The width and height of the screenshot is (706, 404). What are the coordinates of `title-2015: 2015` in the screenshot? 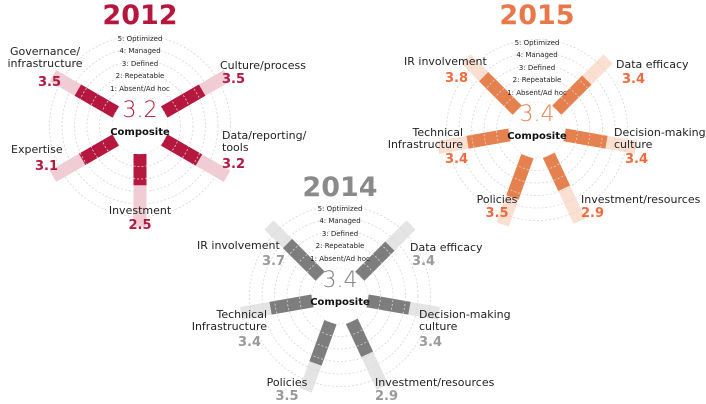 It's located at (537, 15).